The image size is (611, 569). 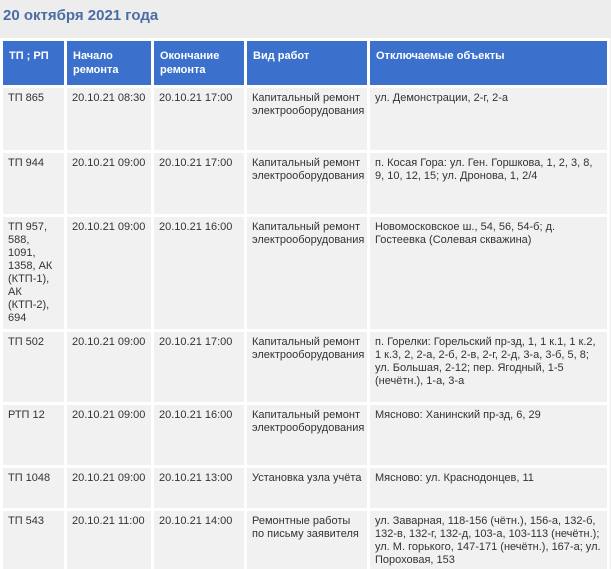 What do you see at coordinates (33, 540) in the screenshot?
I see `cell-tp: ТП 543` at bounding box center [33, 540].